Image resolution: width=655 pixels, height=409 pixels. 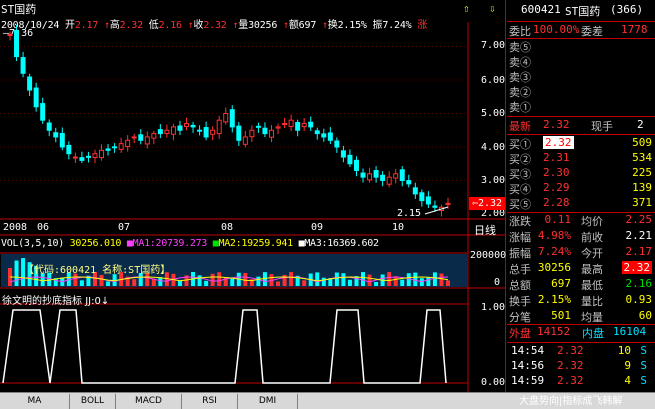 What do you see at coordinates (520, 189) in the screenshot?
I see `buy-level-label: 买④` at bounding box center [520, 189].